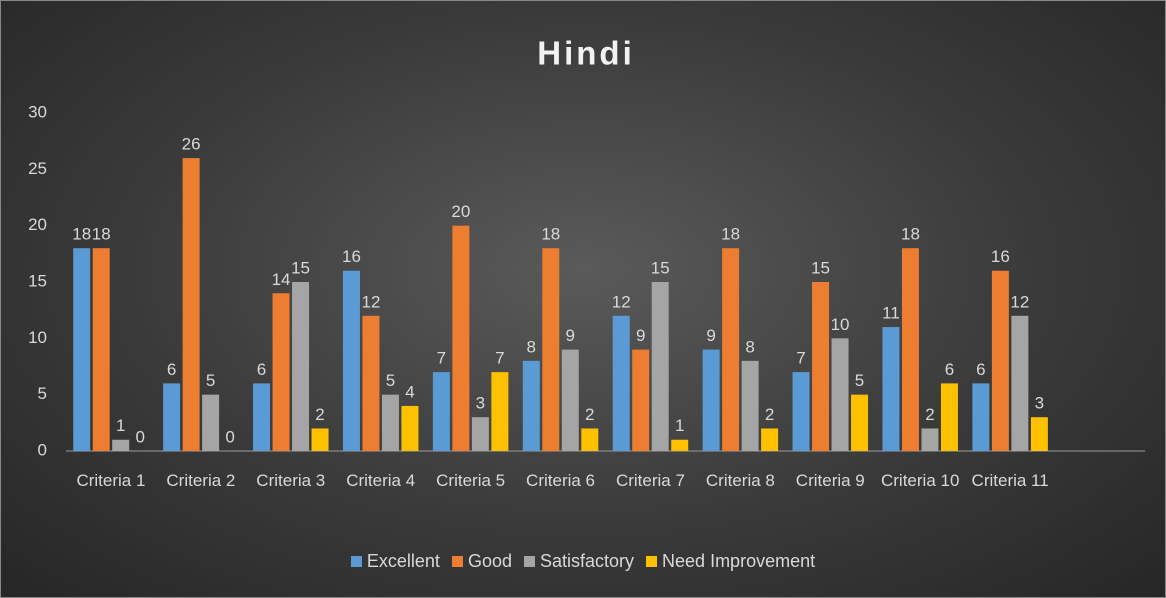  What do you see at coordinates (281, 279) in the screenshot?
I see `data-label: 14` at bounding box center [281, 279].